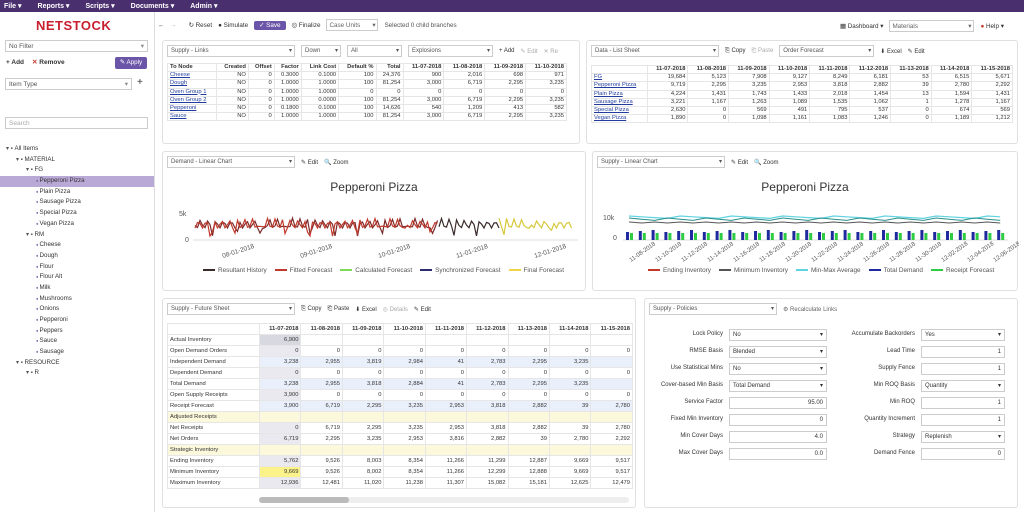 The height and width of the screenshot is (512, 1024). I want to click on tree-node: ● Sausage, so click(77, 352).